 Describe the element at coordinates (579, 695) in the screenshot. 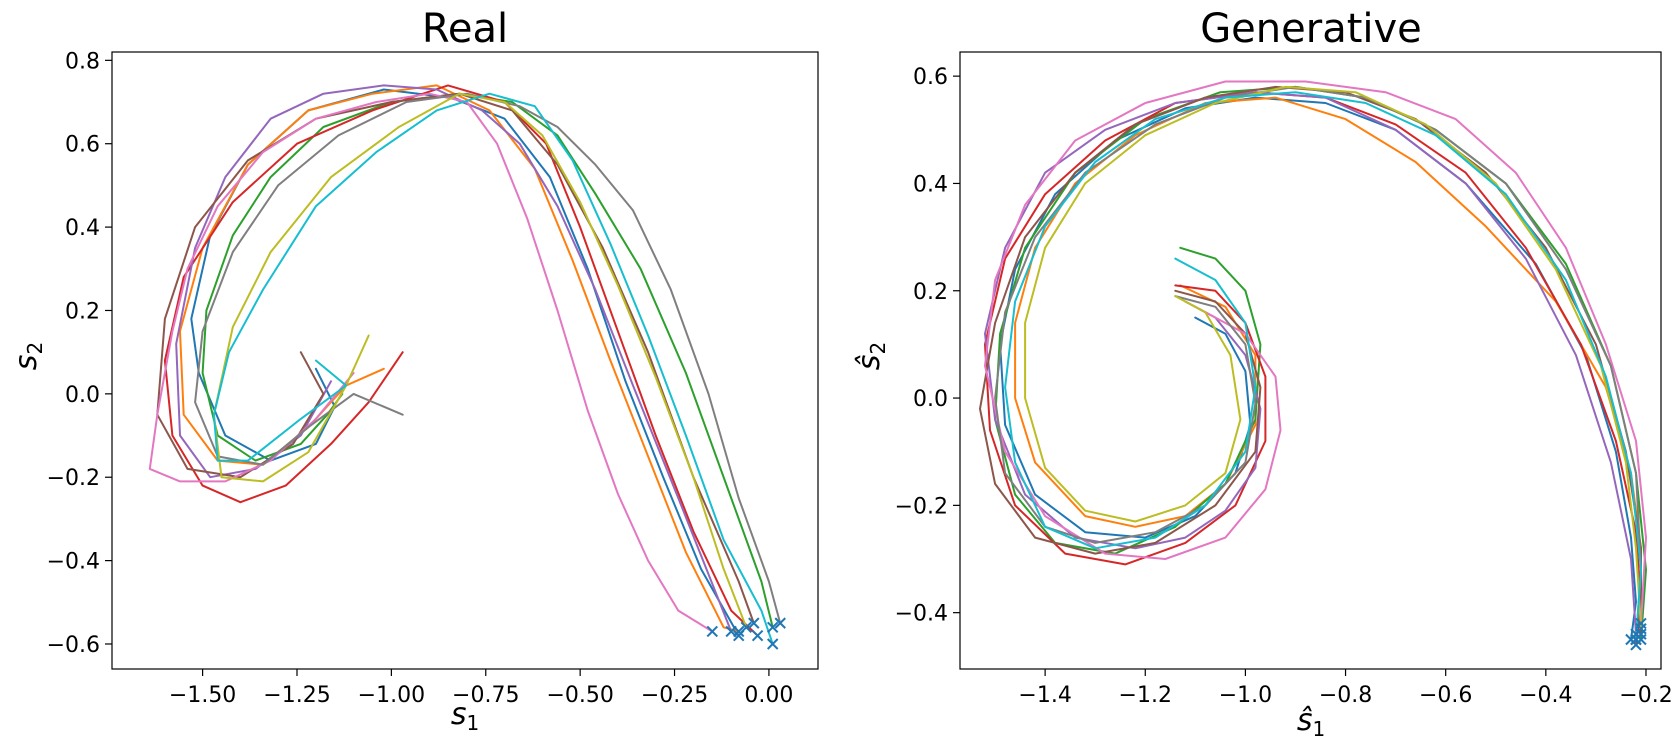

I see `x-tick-label: −0.50` at that location.